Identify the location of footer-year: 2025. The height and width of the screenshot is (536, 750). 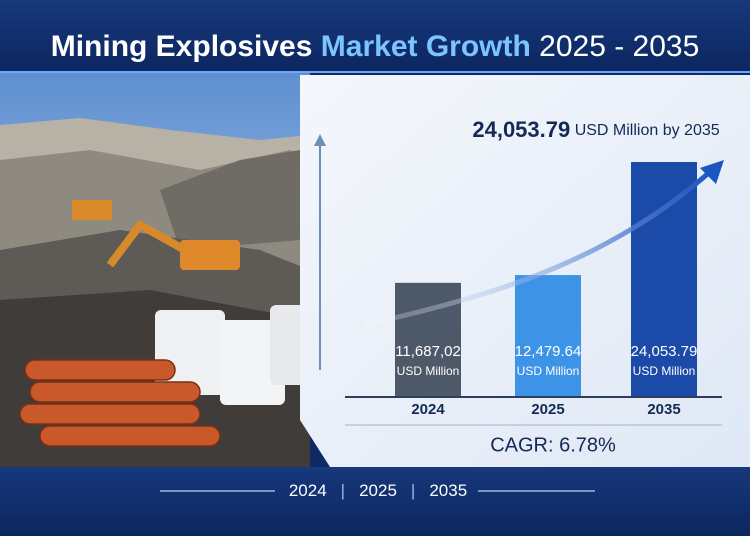
(378, 490).